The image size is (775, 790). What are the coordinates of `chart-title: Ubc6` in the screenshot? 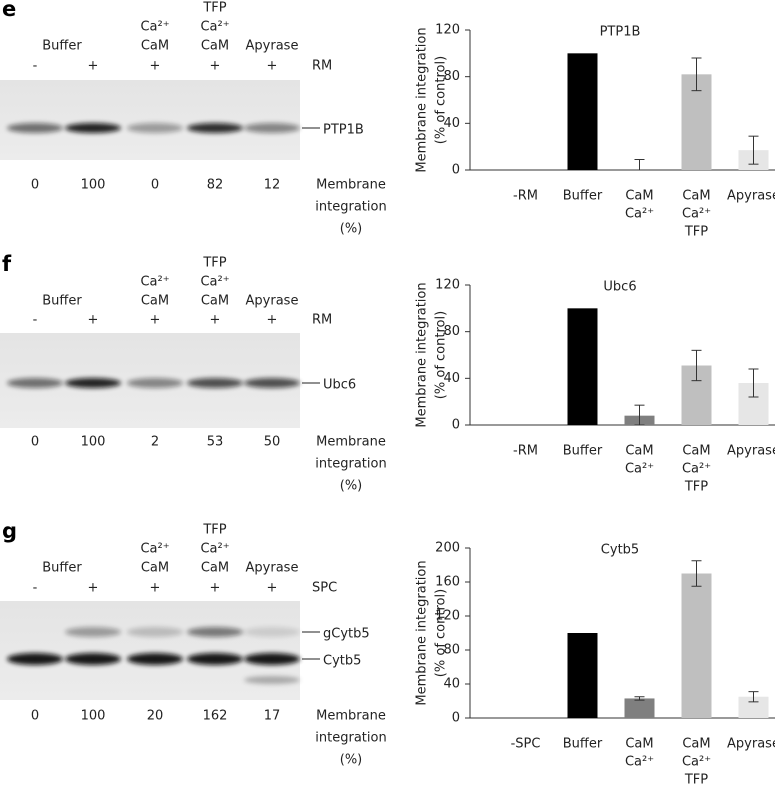 It's located at (619, 287).